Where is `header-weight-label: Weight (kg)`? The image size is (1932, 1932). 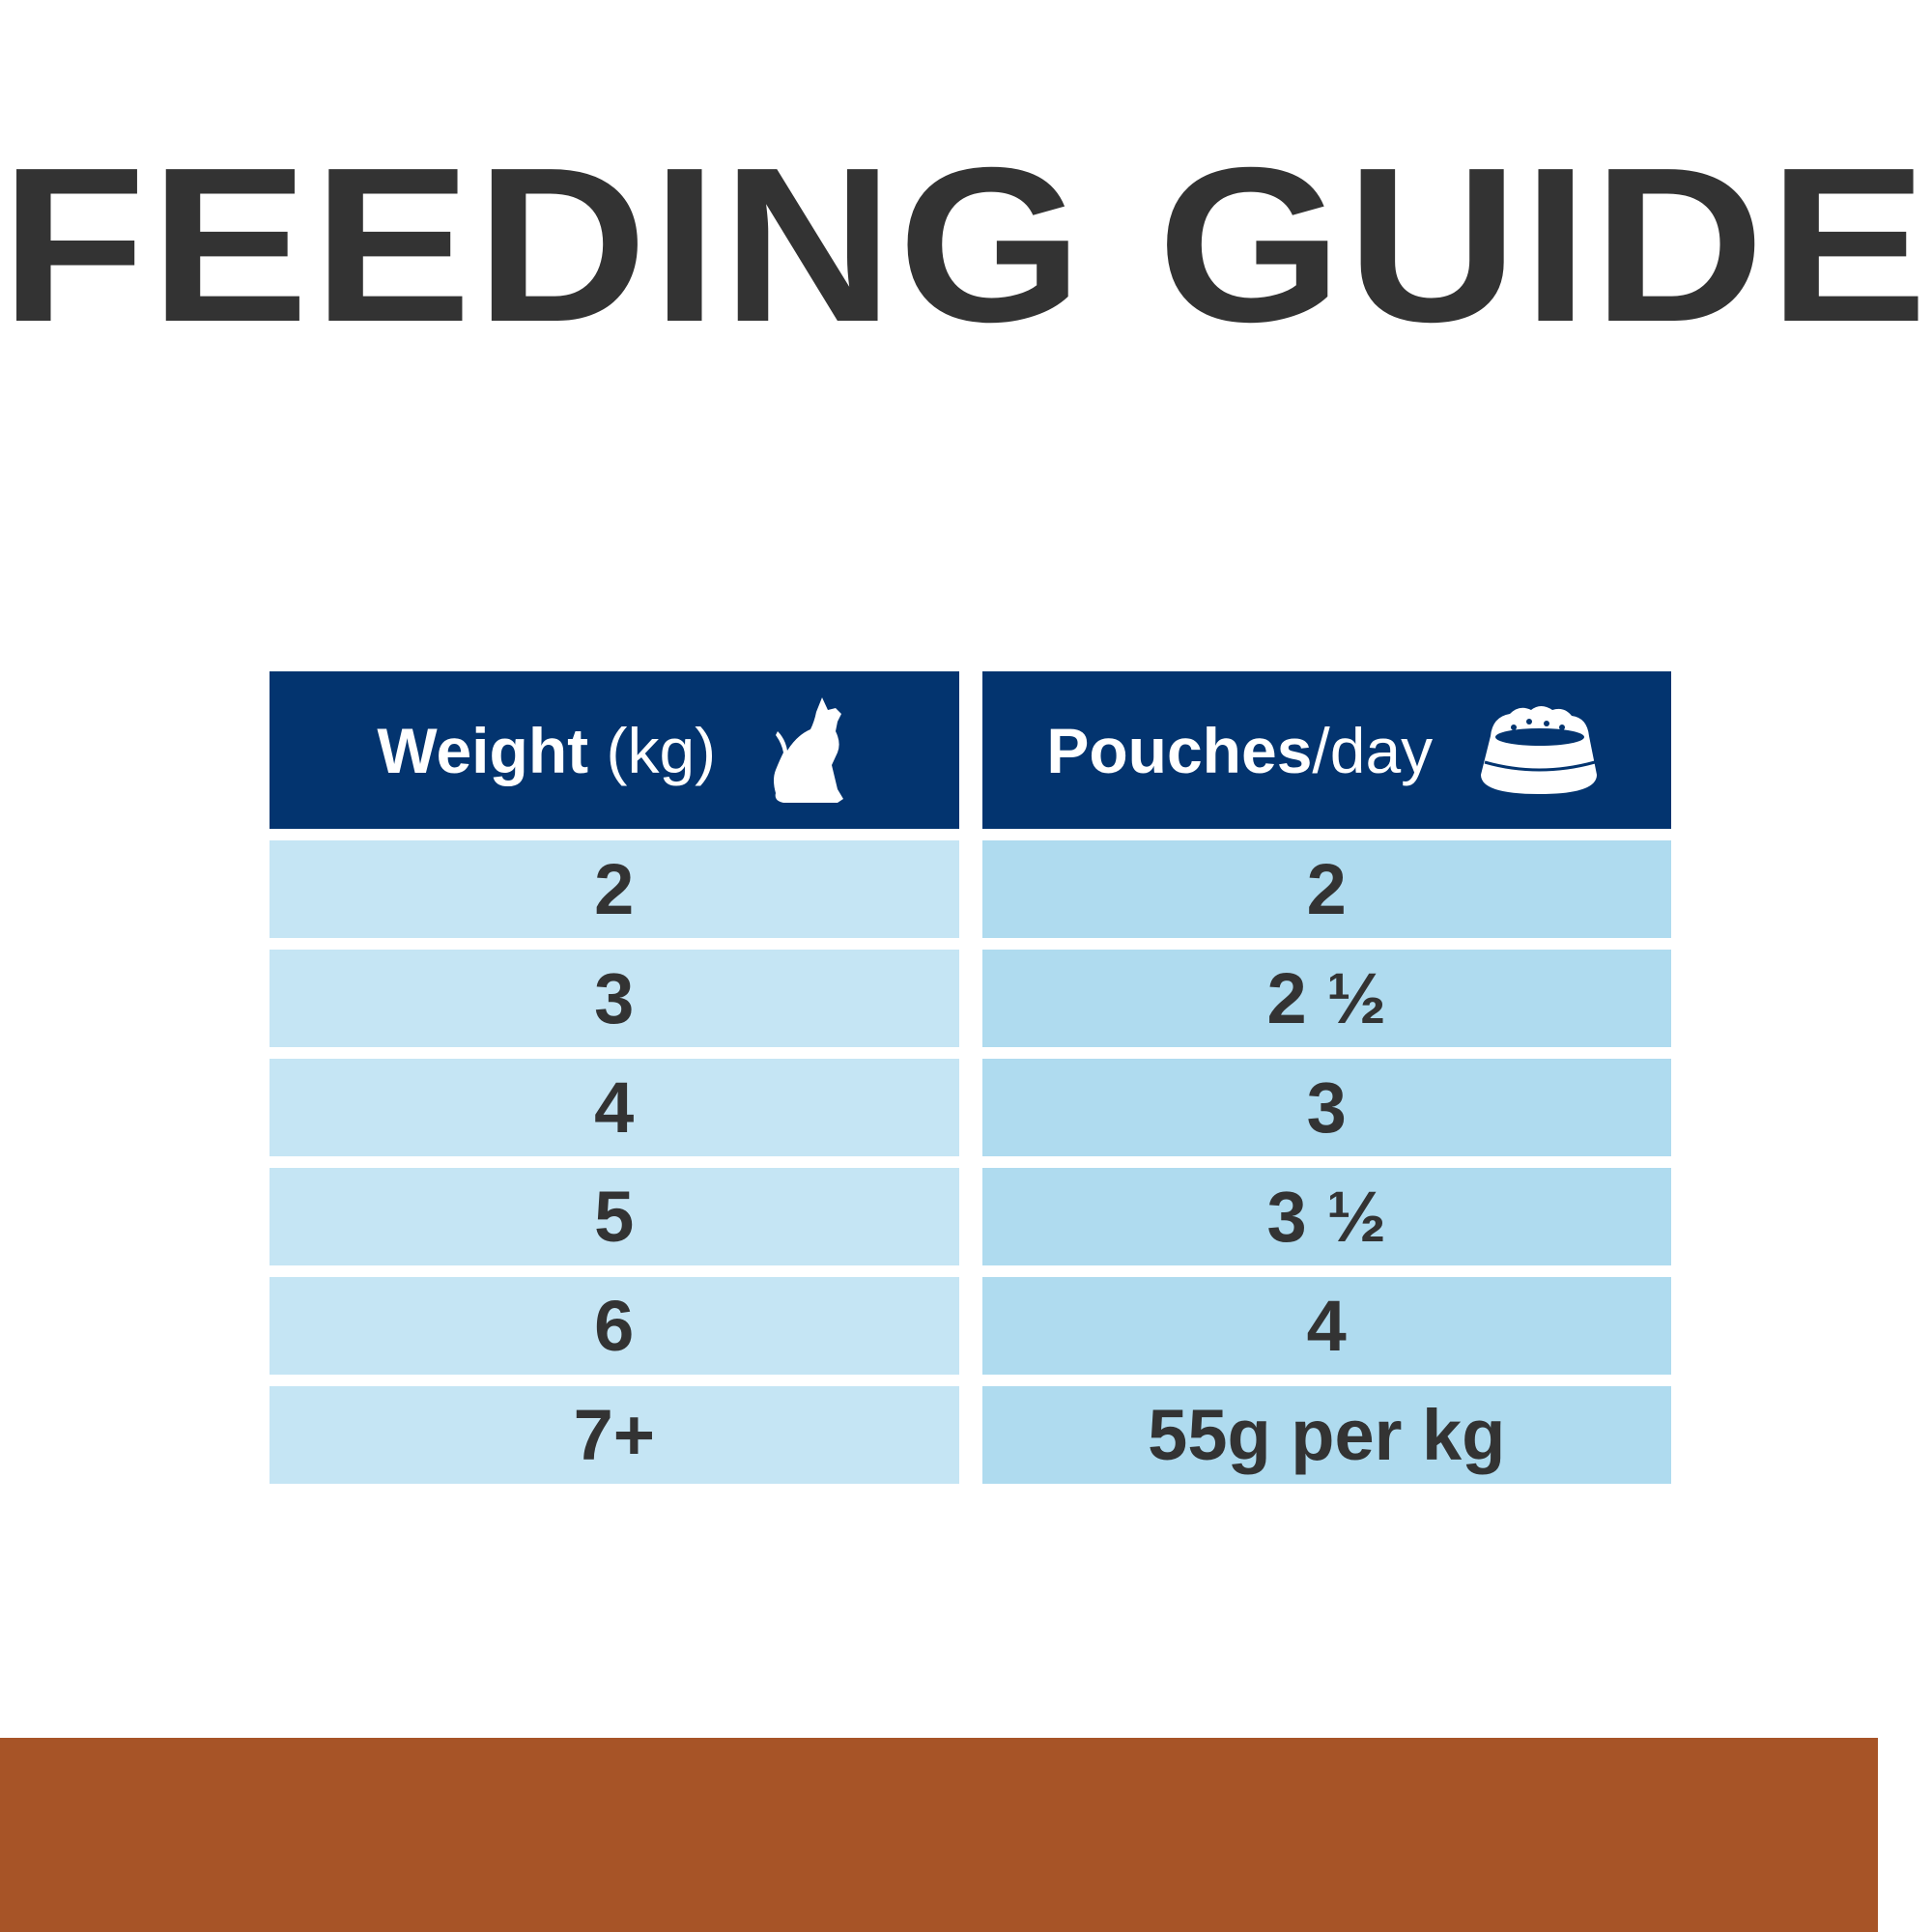
header-weight-label: Weight (kg) is located at coordinates (546, 750).